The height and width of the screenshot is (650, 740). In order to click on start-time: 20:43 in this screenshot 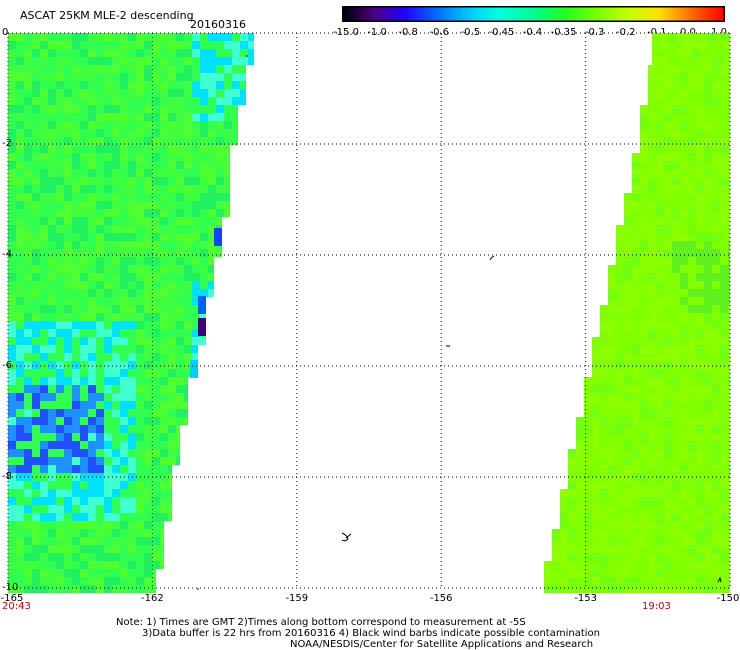, I will do `click(16, 606)`.